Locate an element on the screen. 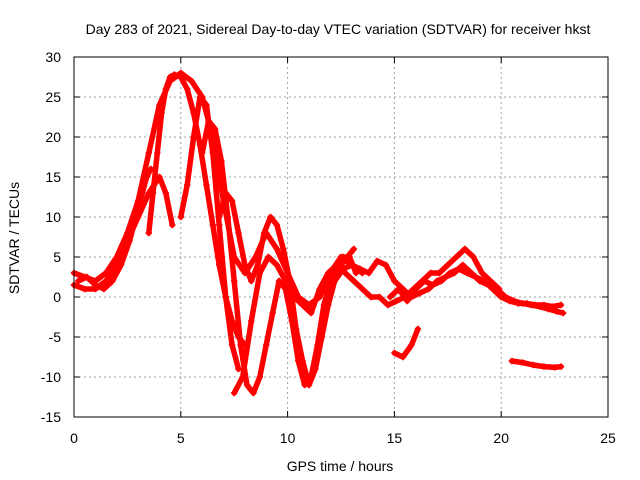 This screenshot has width=640, height=480. x-tick-label: 15 is located at coordinates (395, 438).